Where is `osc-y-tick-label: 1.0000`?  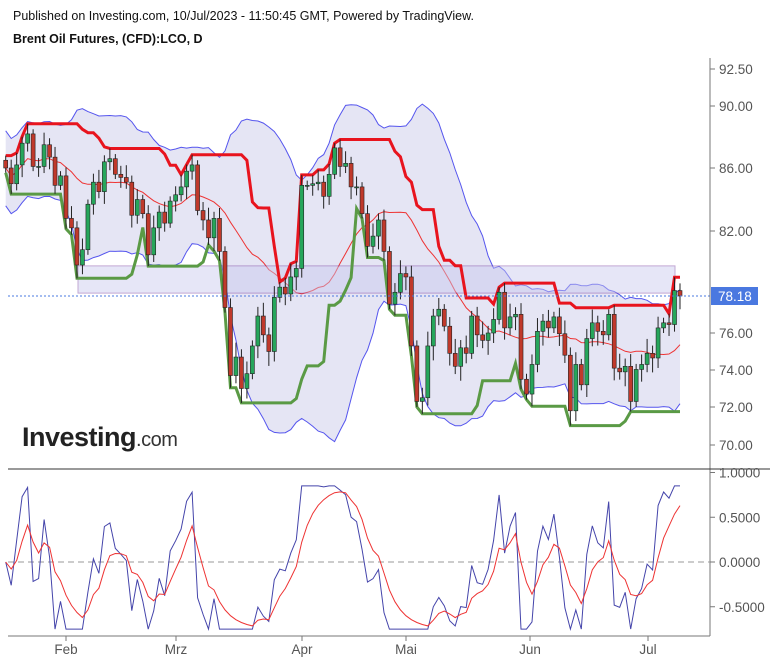
osc-y-tick-label: 1.0000 is located at coordinates (739, 473).